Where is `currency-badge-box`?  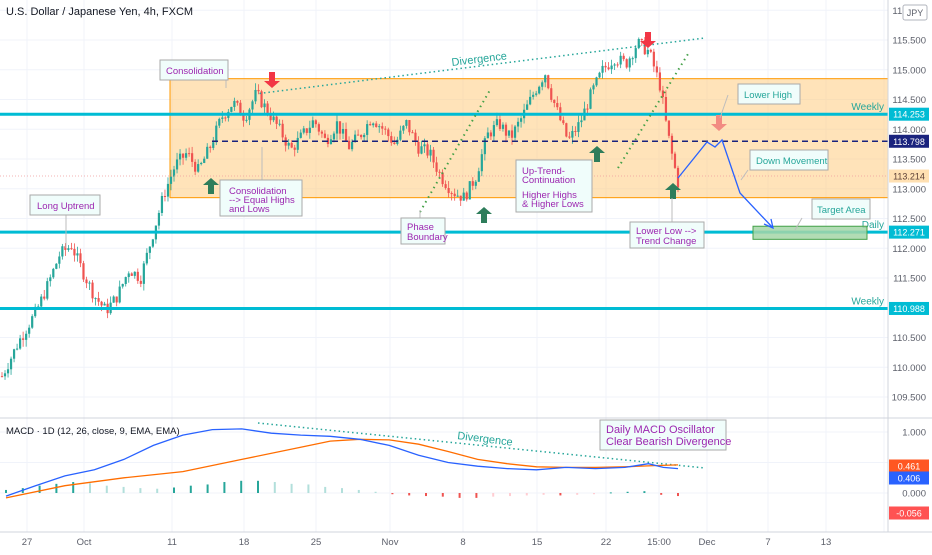 currency-badge-box is located at coordinates (915, 12).